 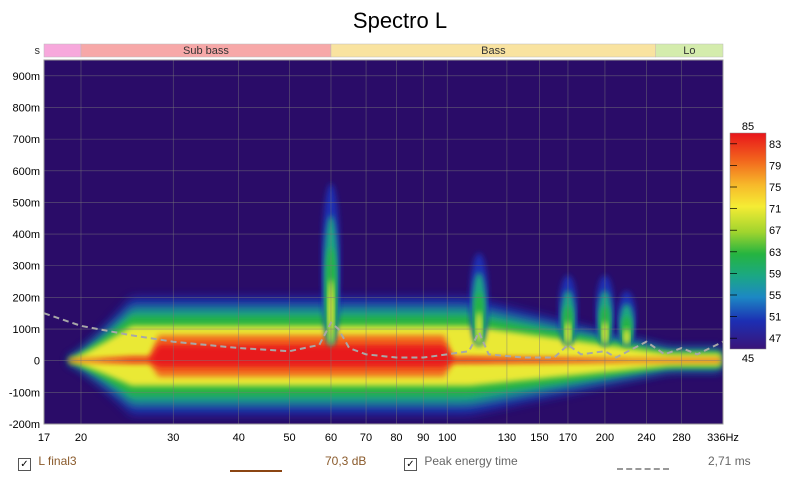 What do you see at coordinates (26, 330) in the screenshot?
I see `y-tick-label: 100m` at bounding box center [26, 330].